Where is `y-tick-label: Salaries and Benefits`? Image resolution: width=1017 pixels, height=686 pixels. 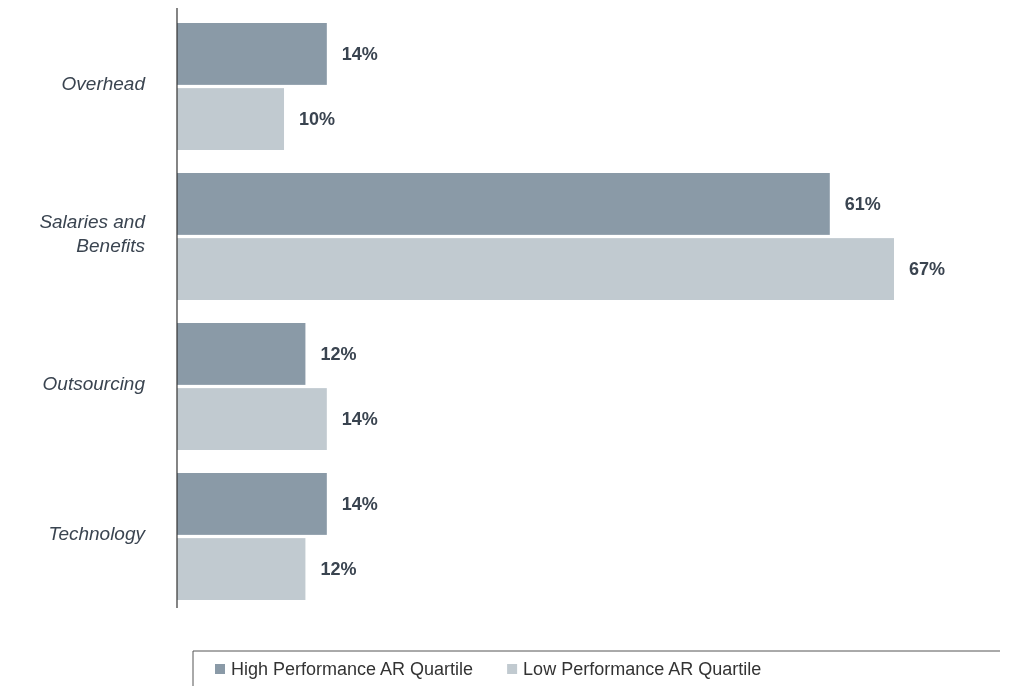 y-tick-label: Salaries and Benefits is located at coordinates (93, 233).